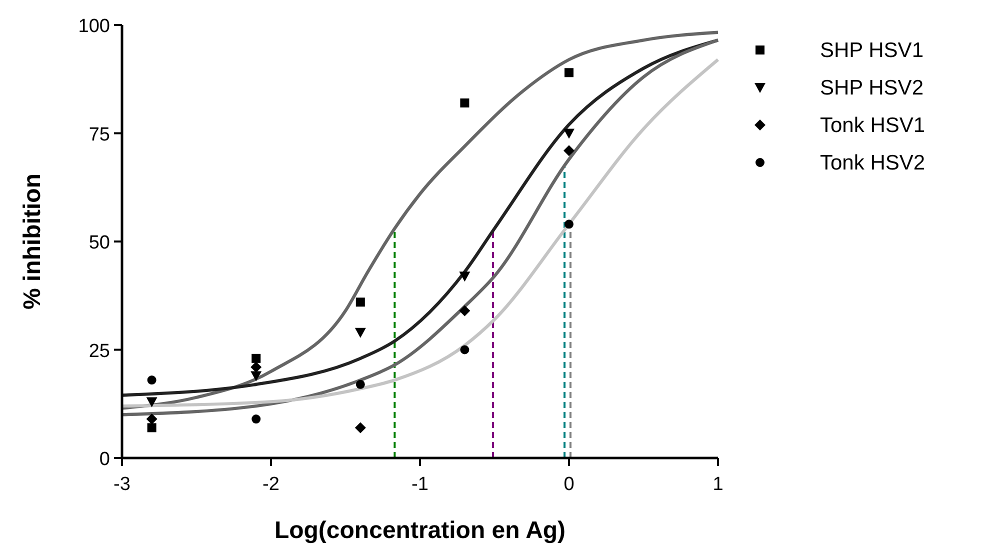  What do you see at coordinates (99, 243) in the screenshot?
I see `y-tick-label: 50` at bounding box center [99, 243].